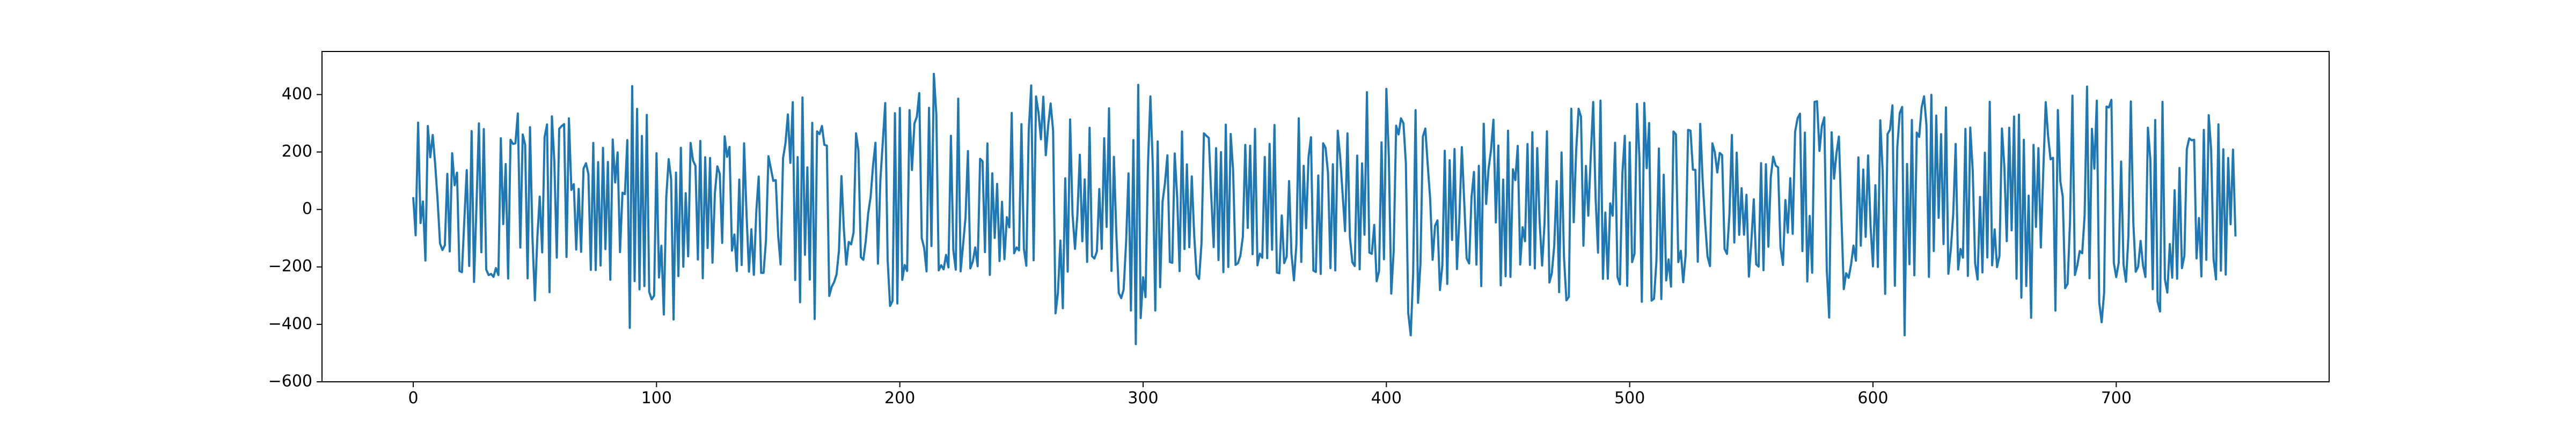 Image resolution: width=2576 pixels, height=429 pixels. Describe the element at coordinates (899, 398) in the screenshot. I see `x-tick-label: 200` at that location.